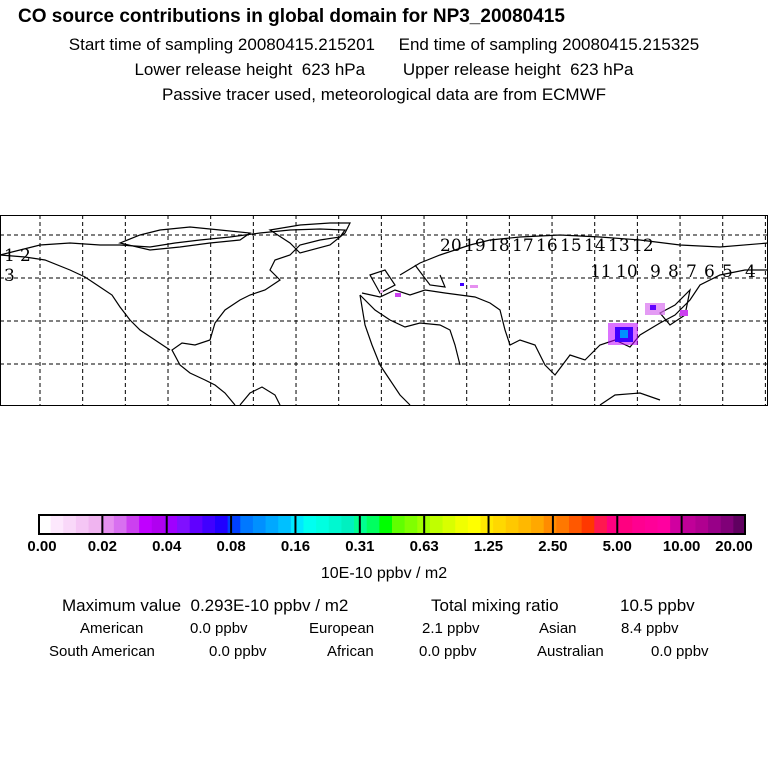  I want to click on start-label: Start time of sampling, so click(151, 44).